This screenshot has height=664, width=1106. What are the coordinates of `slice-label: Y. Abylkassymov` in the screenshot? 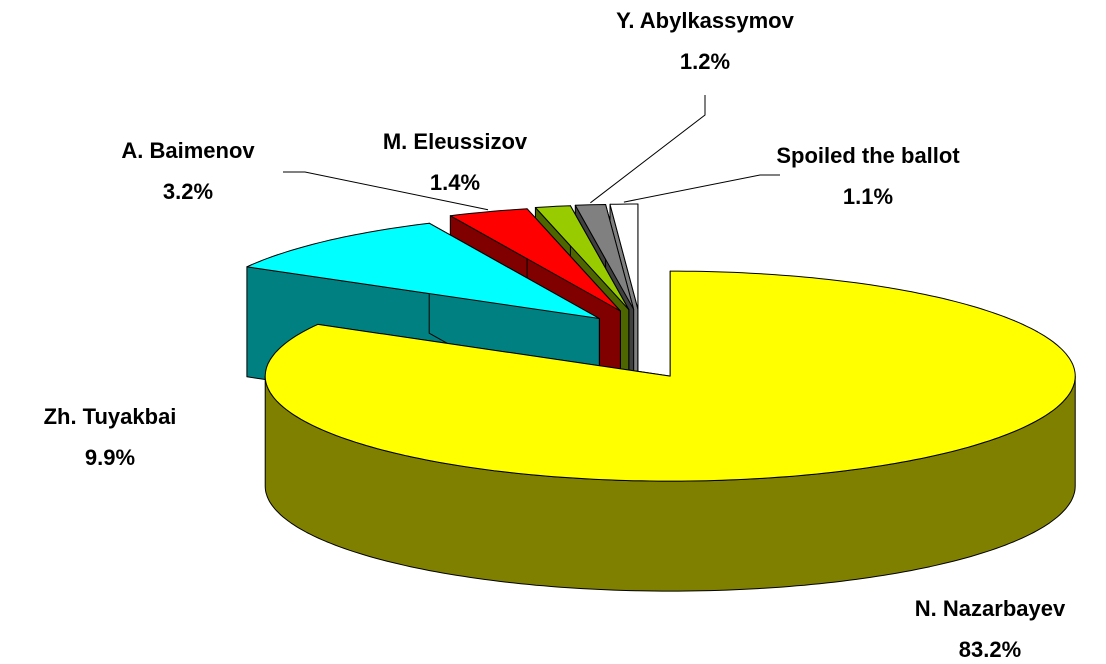 It's located at (705, 20).